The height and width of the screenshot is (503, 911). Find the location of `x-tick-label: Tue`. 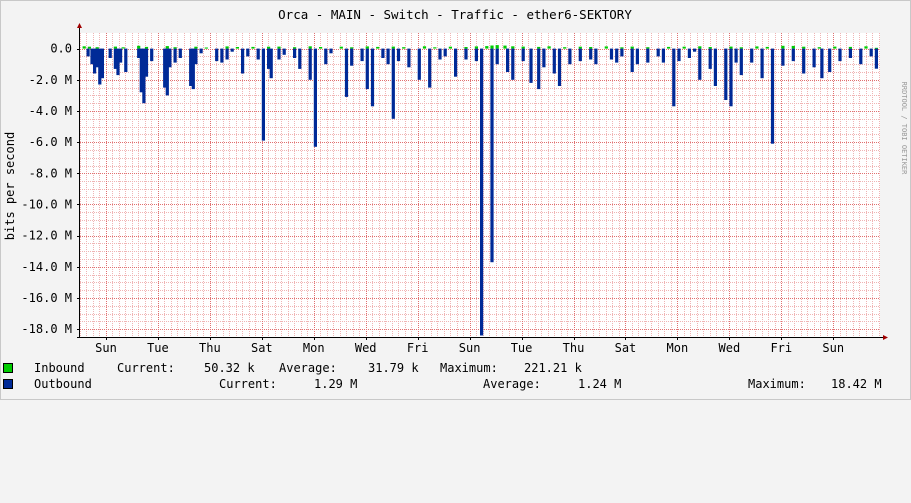

x-tick-label: Tue is located at coordinates (158, 348).